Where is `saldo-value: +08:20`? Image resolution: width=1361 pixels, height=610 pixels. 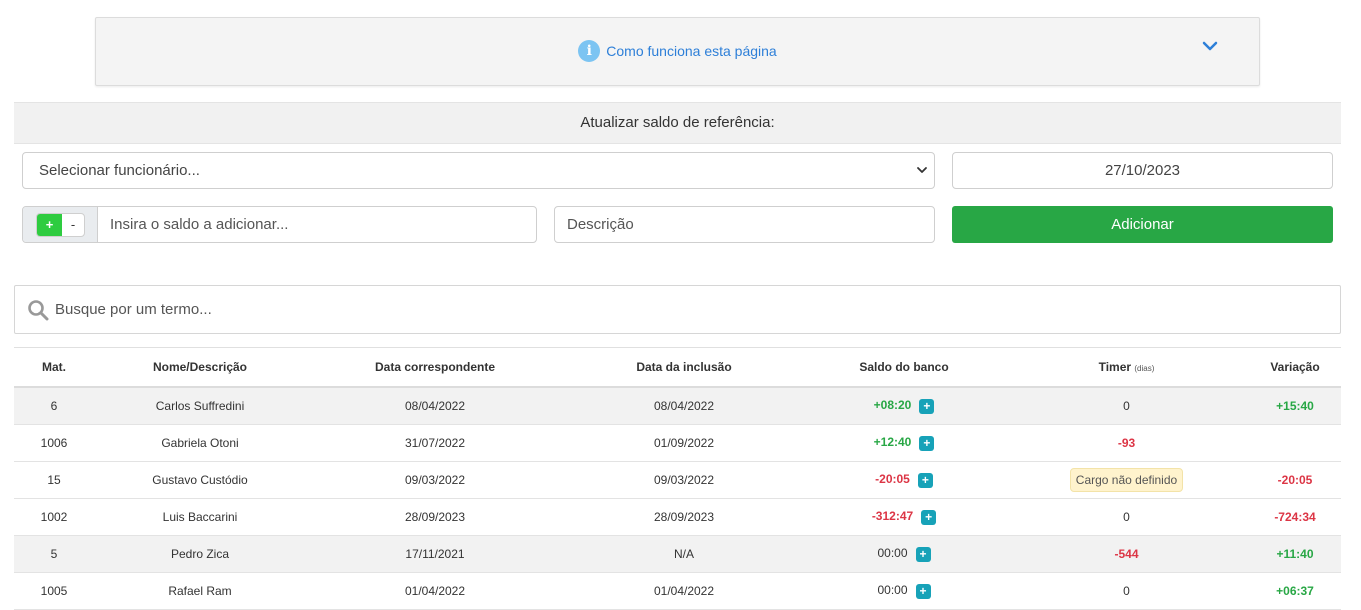 saldo-value: +08:20 is located at coordinates (892, 405).